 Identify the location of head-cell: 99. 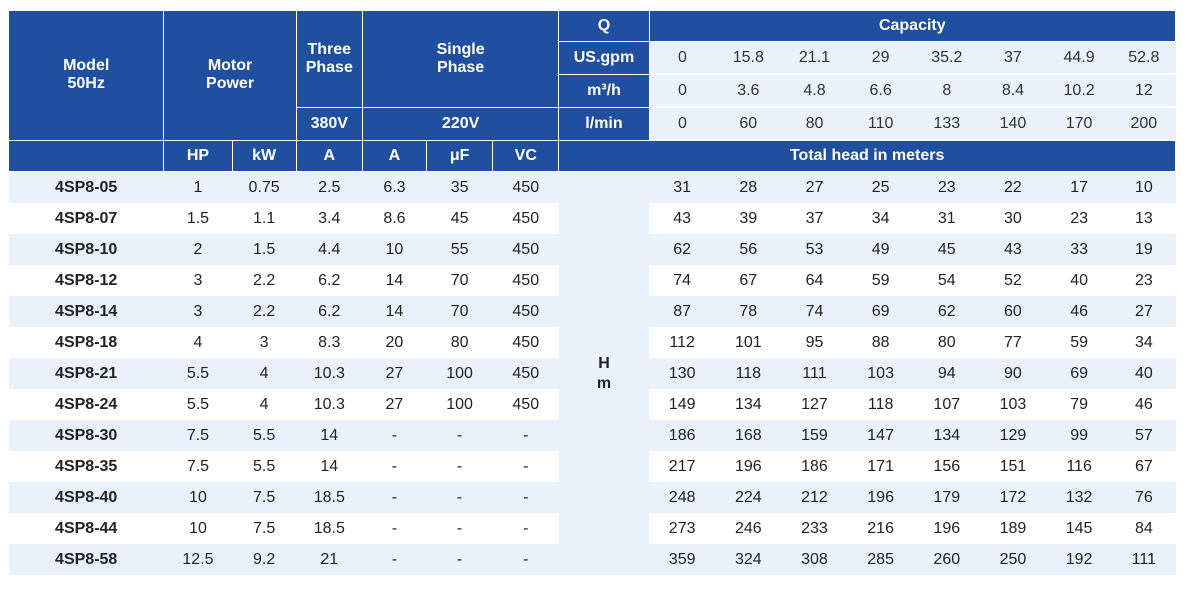
(1079, 435).